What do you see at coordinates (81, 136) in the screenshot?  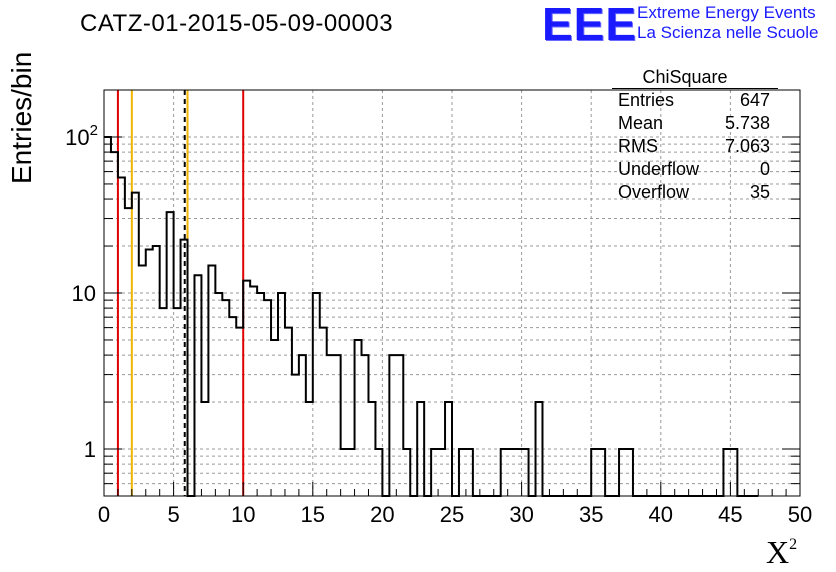 I see `y-tick-label: 102` at bounding box center [81, 136].